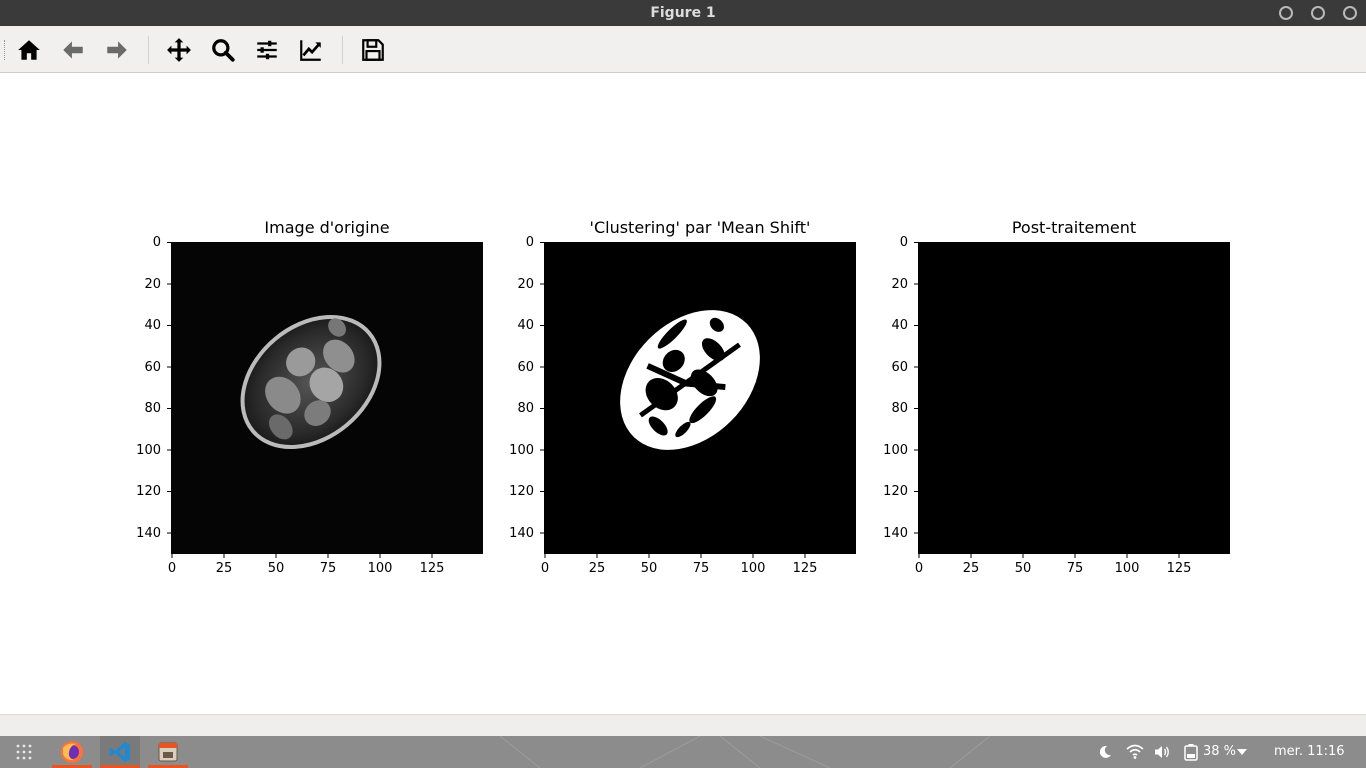 This screenshot has width=1366, height=768. I want to click on battery-icon, so click(1191, 752).